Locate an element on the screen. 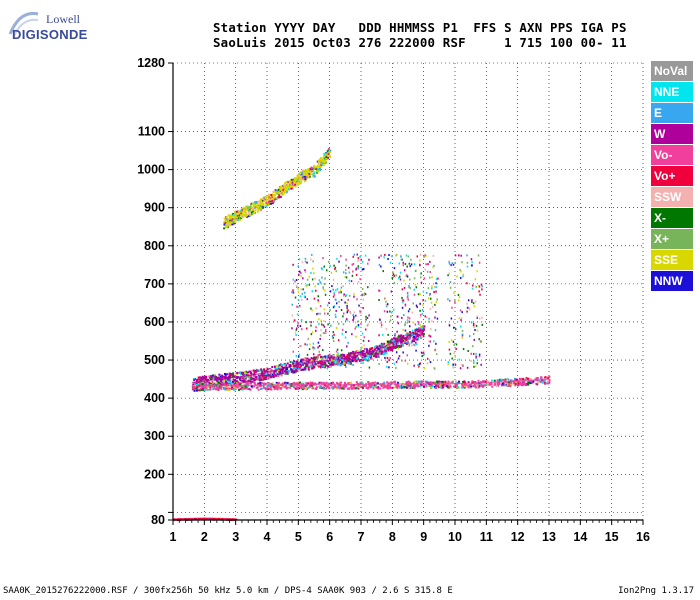 The height and width of the screenshot is (600, 700). y-tick-label: 500 is located at coordinates (154, 360).